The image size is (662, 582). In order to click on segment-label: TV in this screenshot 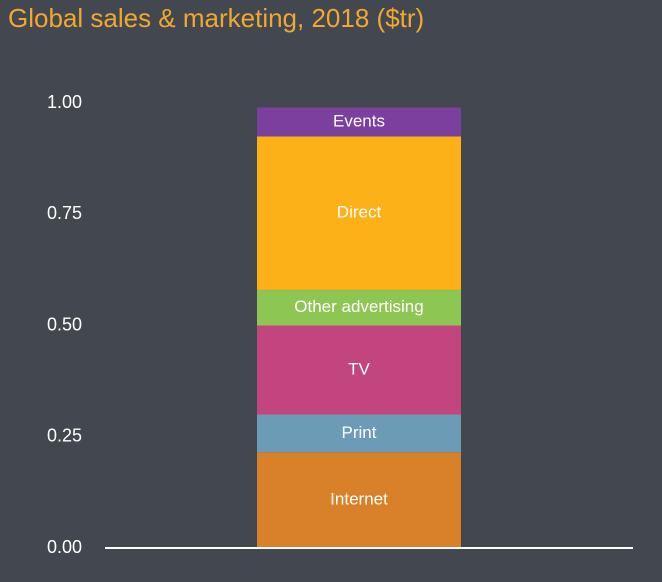, I will do `click(359, 368)`.